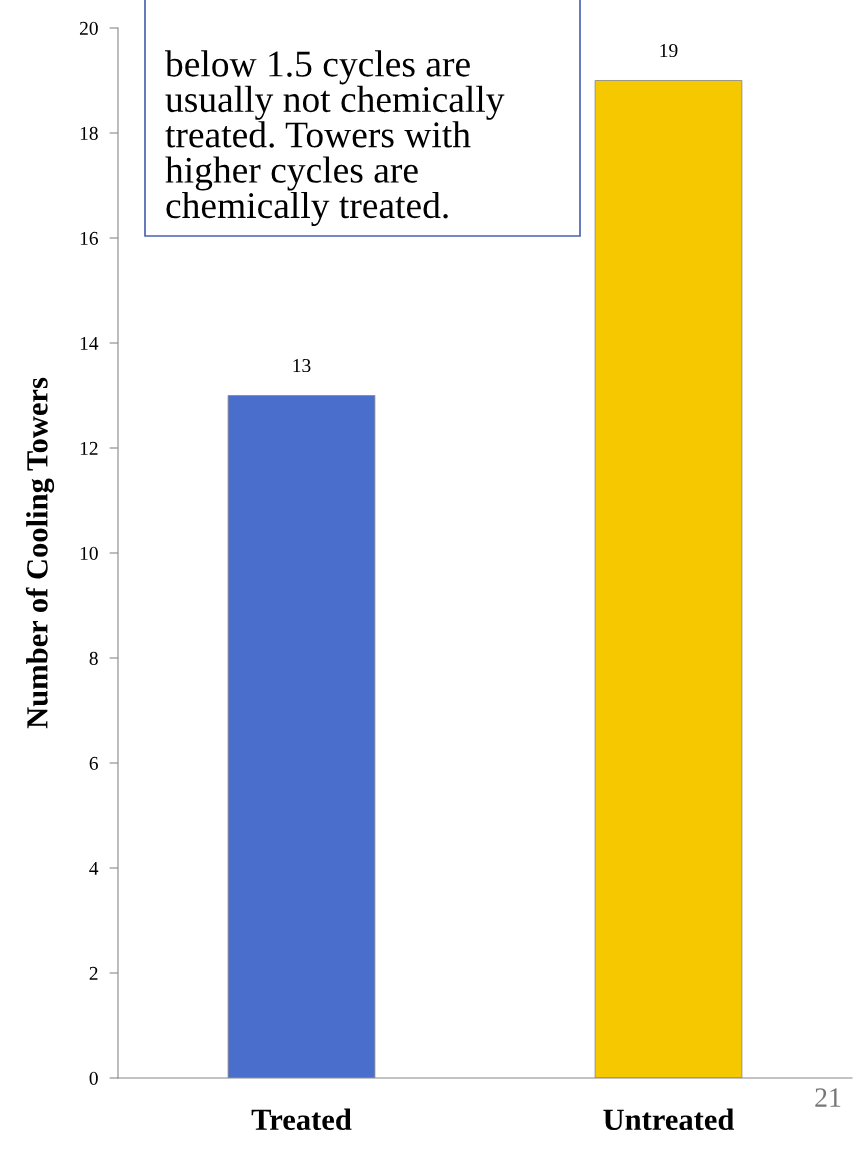  Describe the element at coordinates (93, 1078) in the screenshot. I see `y-tick-label: 0` at that location.